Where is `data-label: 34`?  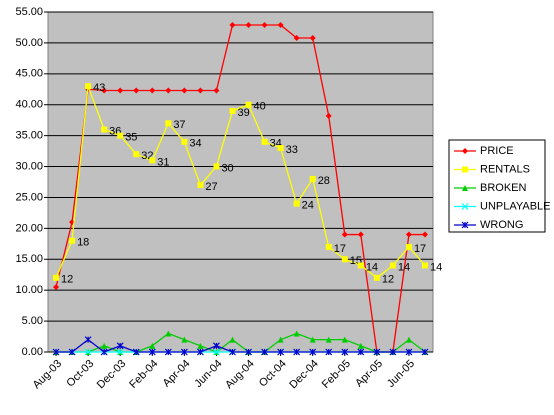 data-label: 34 is located at coordinates (195, 144).